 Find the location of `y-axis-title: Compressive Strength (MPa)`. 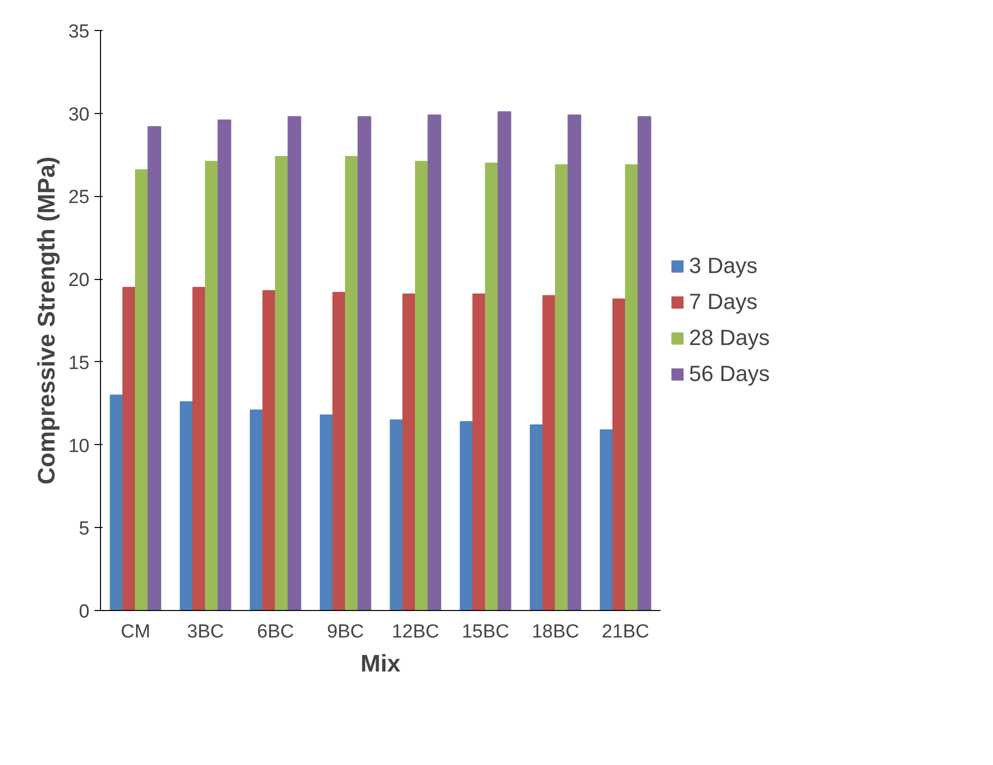

y-axis-title: Compressive Strength (MPa) is located at coordinates (46, 320).